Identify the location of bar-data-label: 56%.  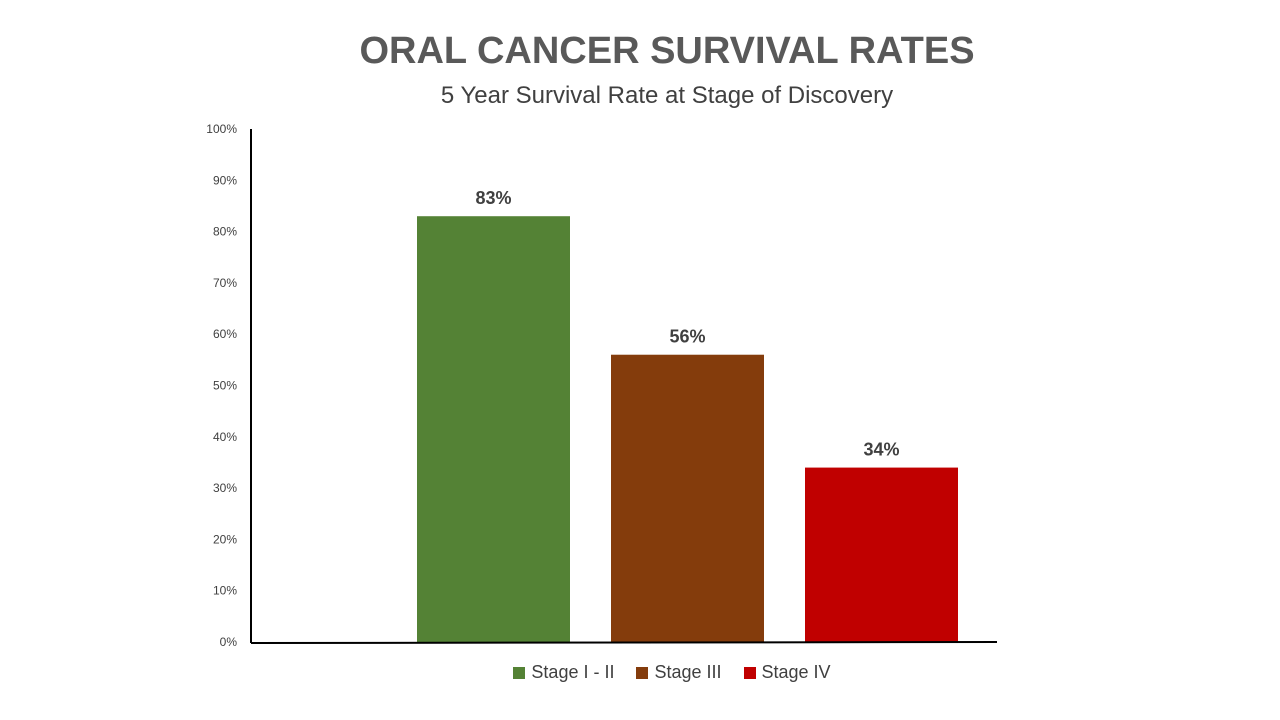
(687, 337).